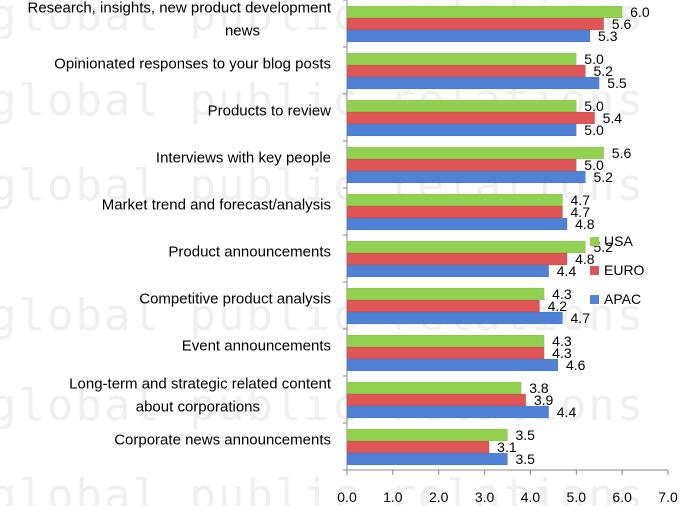  I want to click on legend-swatch-apac, so click(594, 299).